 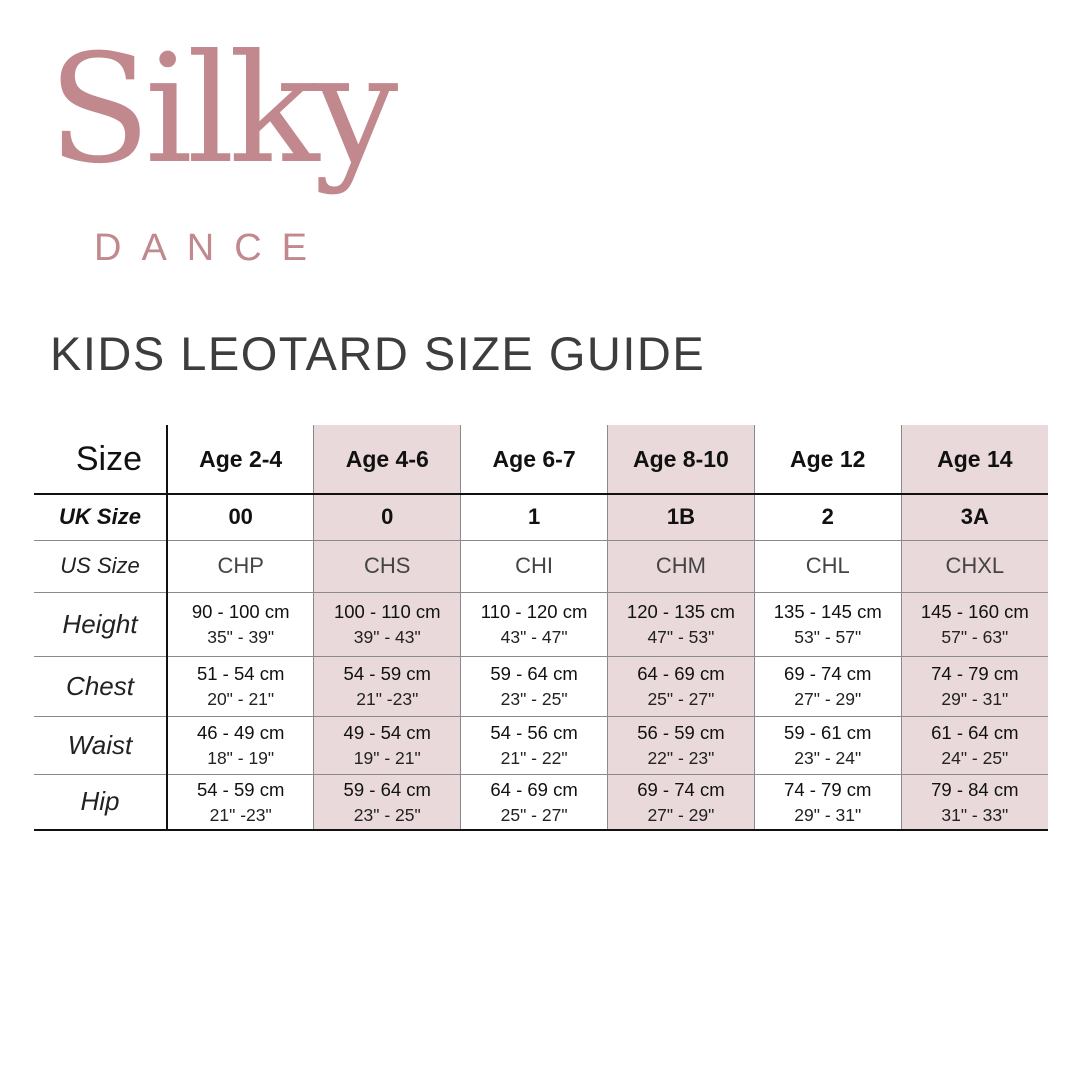 What do you see at coordinates (240, 745) in the screenshot?
I see `table-cell: 46 - 49 cm 18" - 19"` at bounding box center [240, 745].